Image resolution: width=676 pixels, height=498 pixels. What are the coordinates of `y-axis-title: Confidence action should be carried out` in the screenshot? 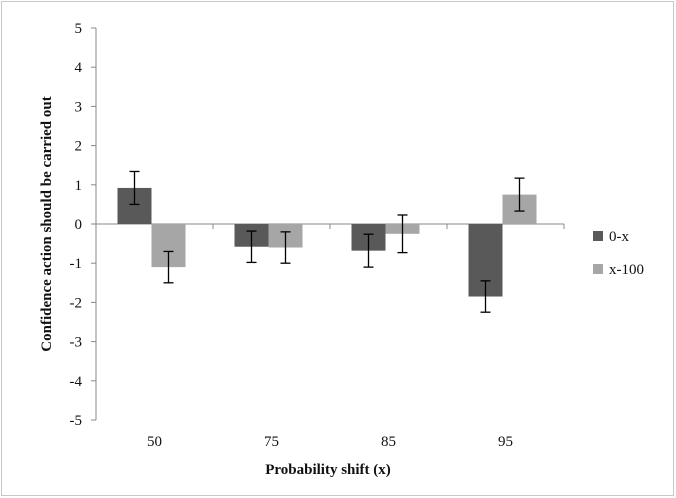 It's located at (47, 223).